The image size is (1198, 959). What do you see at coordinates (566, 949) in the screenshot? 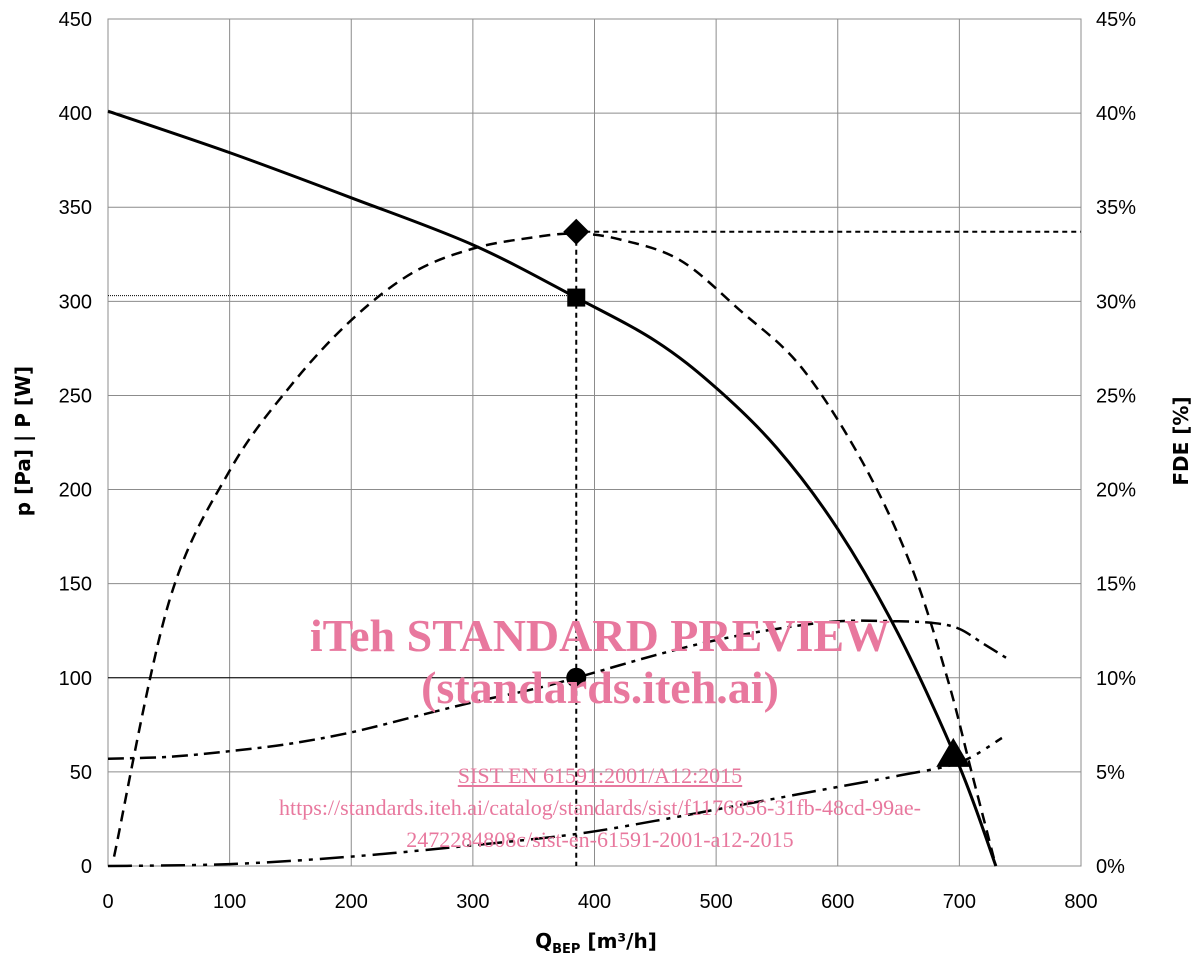
I see `x-axis-title-sub: BEP` at bounding box center [566, 949].